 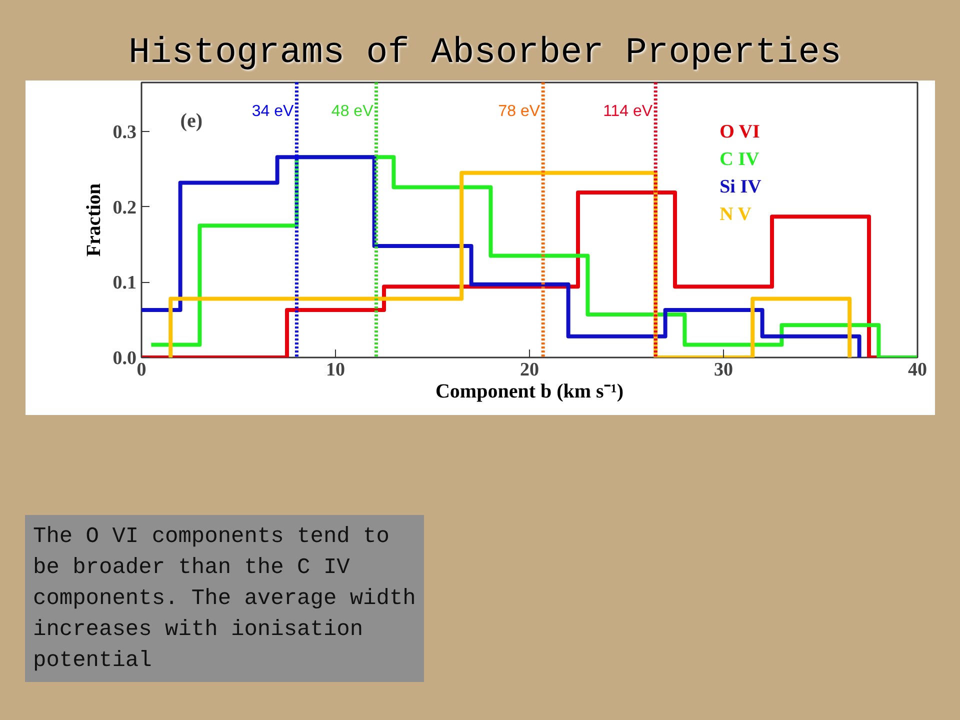 What do you see at coordinates (485, 53) in the screenshot?
I see `chart-title: Histograms of Absorber Properties` at bounding box center [485, 53].